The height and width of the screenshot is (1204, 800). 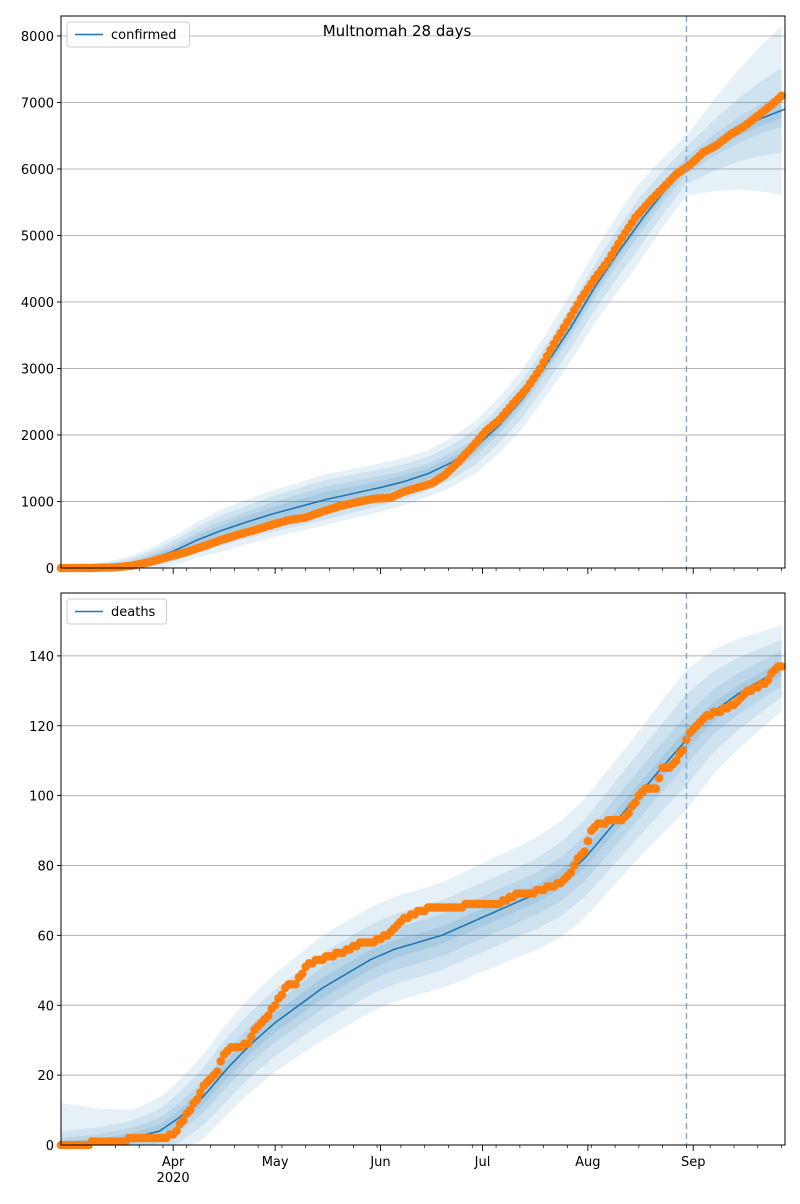 I want to click on y-tick-label: 20, so click(x=45, y=1076).